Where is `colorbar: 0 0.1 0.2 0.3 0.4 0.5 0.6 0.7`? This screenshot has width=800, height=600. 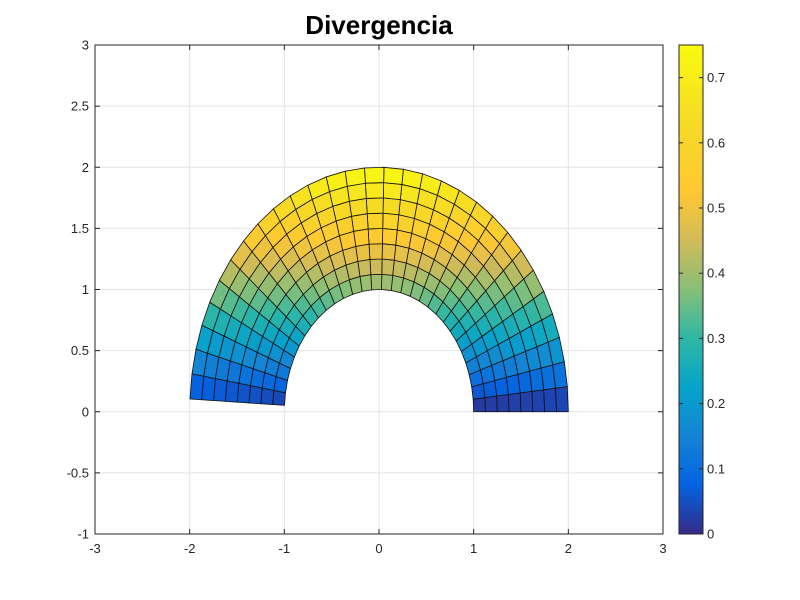
colorbar: 0 0.1 0.2 0.3 0.4 0.5 0.6 0.7 is located at coordinates (701, 293).